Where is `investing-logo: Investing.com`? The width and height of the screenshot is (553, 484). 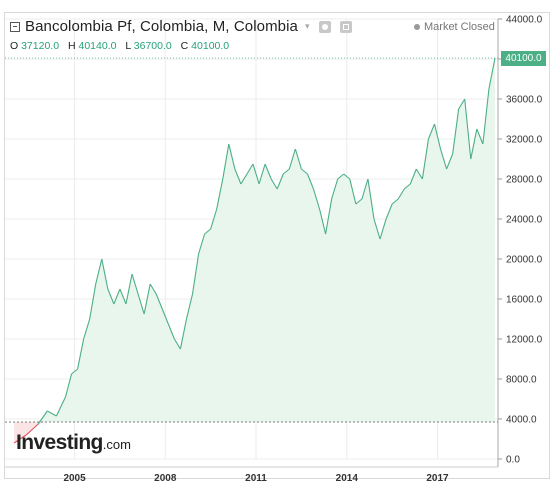
investing-logo: Investing.com is located at coordinates (73, 443).